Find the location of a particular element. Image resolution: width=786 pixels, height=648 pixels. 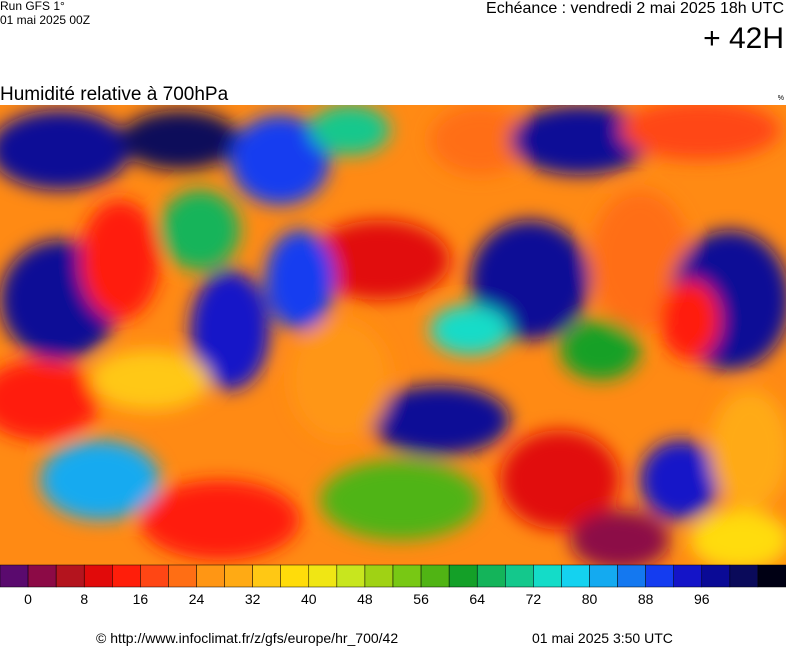

colorbar-tick-label: 96 is located at coordinates (702, 599).